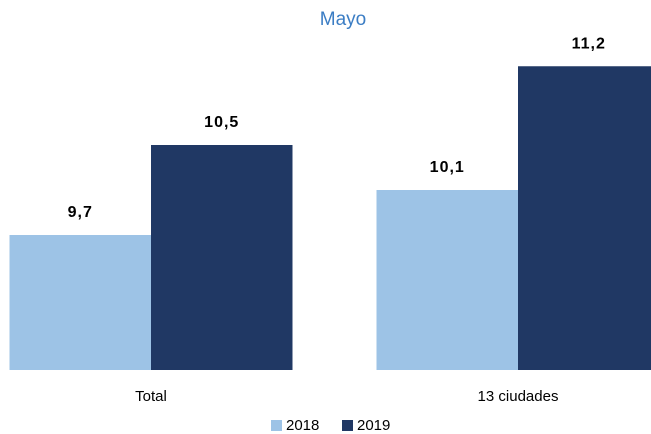 This screenshot has height=434, width=651. I want to click on chart-subtitle: Mayo, so click(343, 19).